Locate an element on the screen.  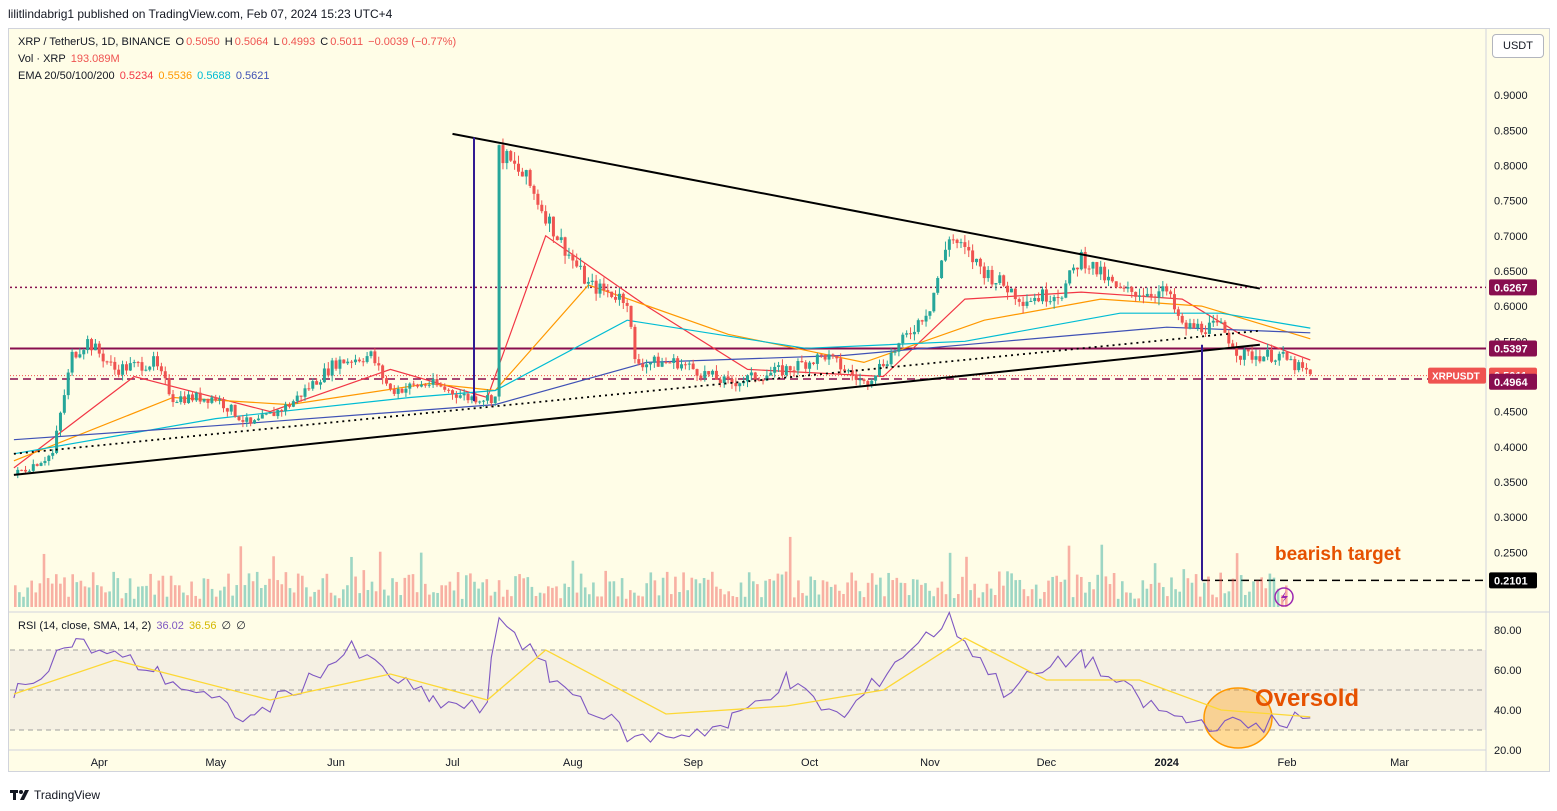
open-label: O is located at coordinates (180, 42).